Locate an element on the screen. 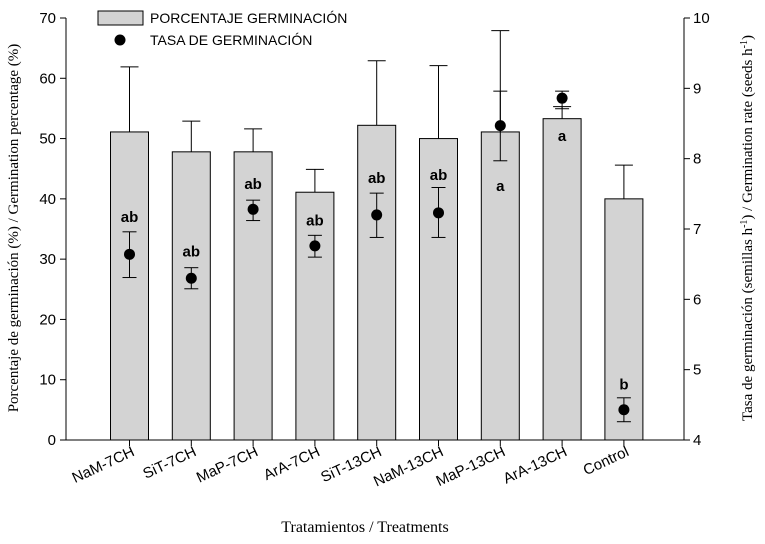  x-tick-label: ArA-13CH is located at coordinates (535, 465).